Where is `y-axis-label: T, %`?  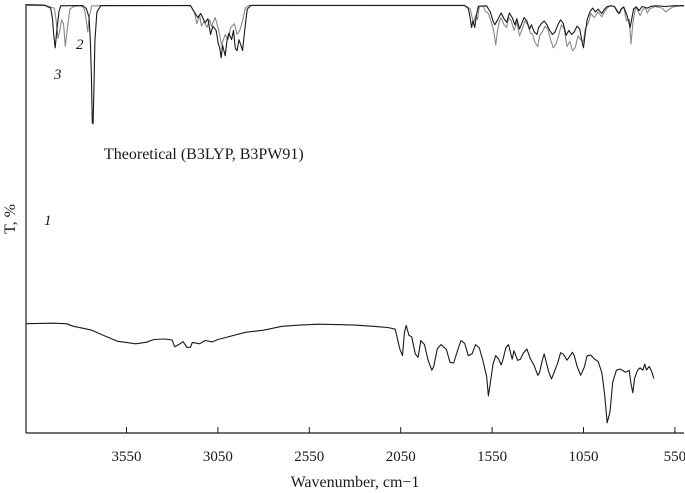
y-axis-label: T, % is located at coordinates (10, 219).